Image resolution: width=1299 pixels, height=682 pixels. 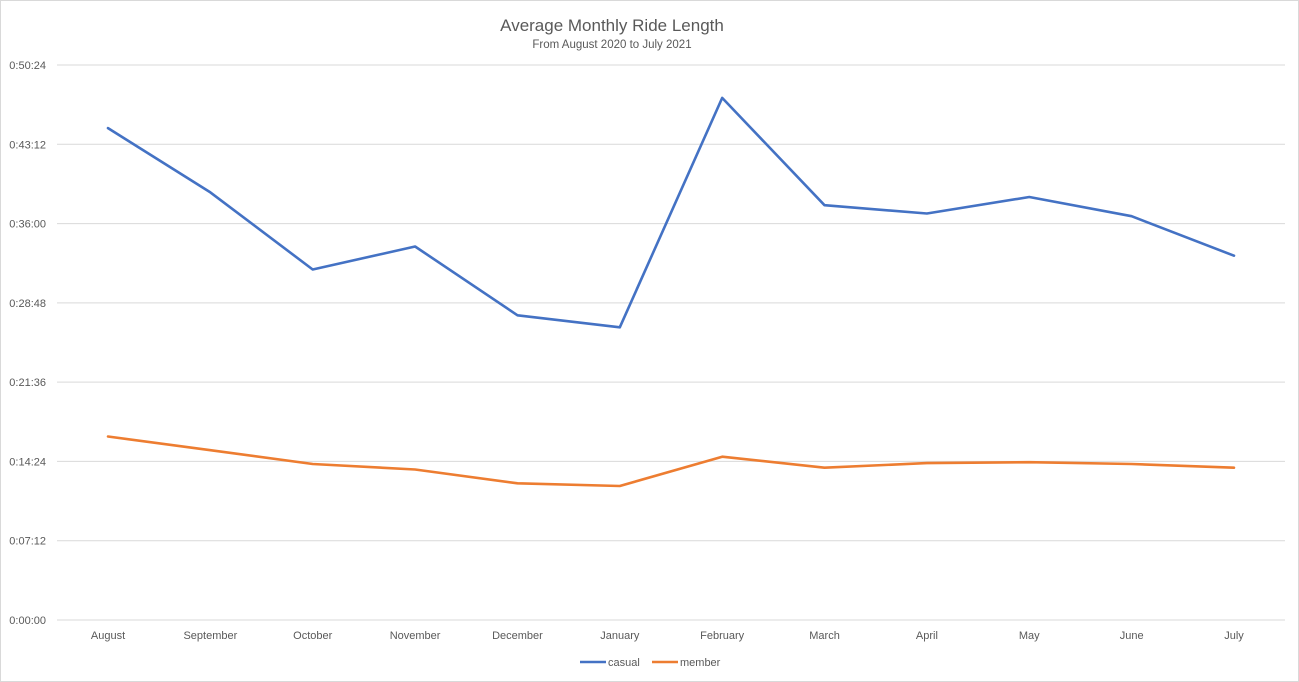 What do you see at coordinates (612, 25) in the screenshot?
I see `chart-title: Average Monthly Ride Length` at bounding box center [612, 25].